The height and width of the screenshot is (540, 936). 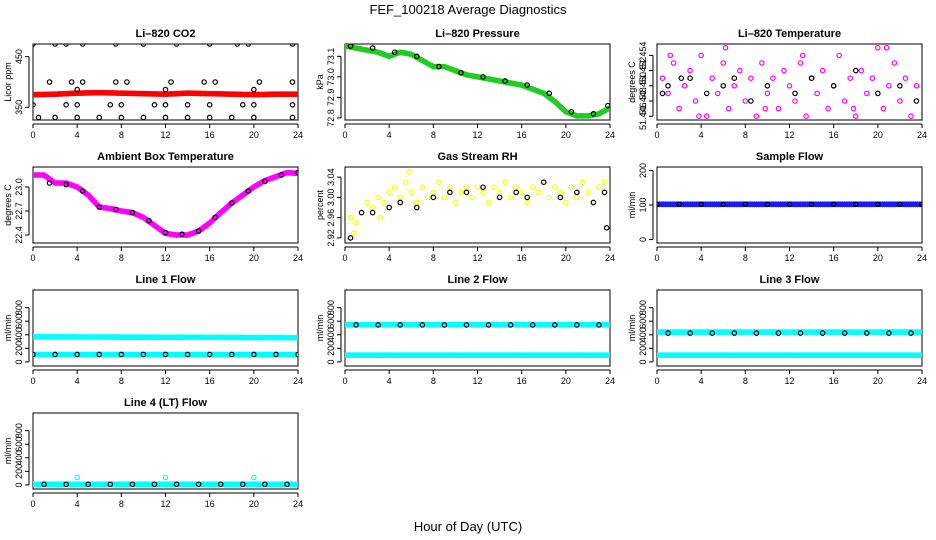 I want to click on y-tick-label: 22.7, so click(x=19, y=211).